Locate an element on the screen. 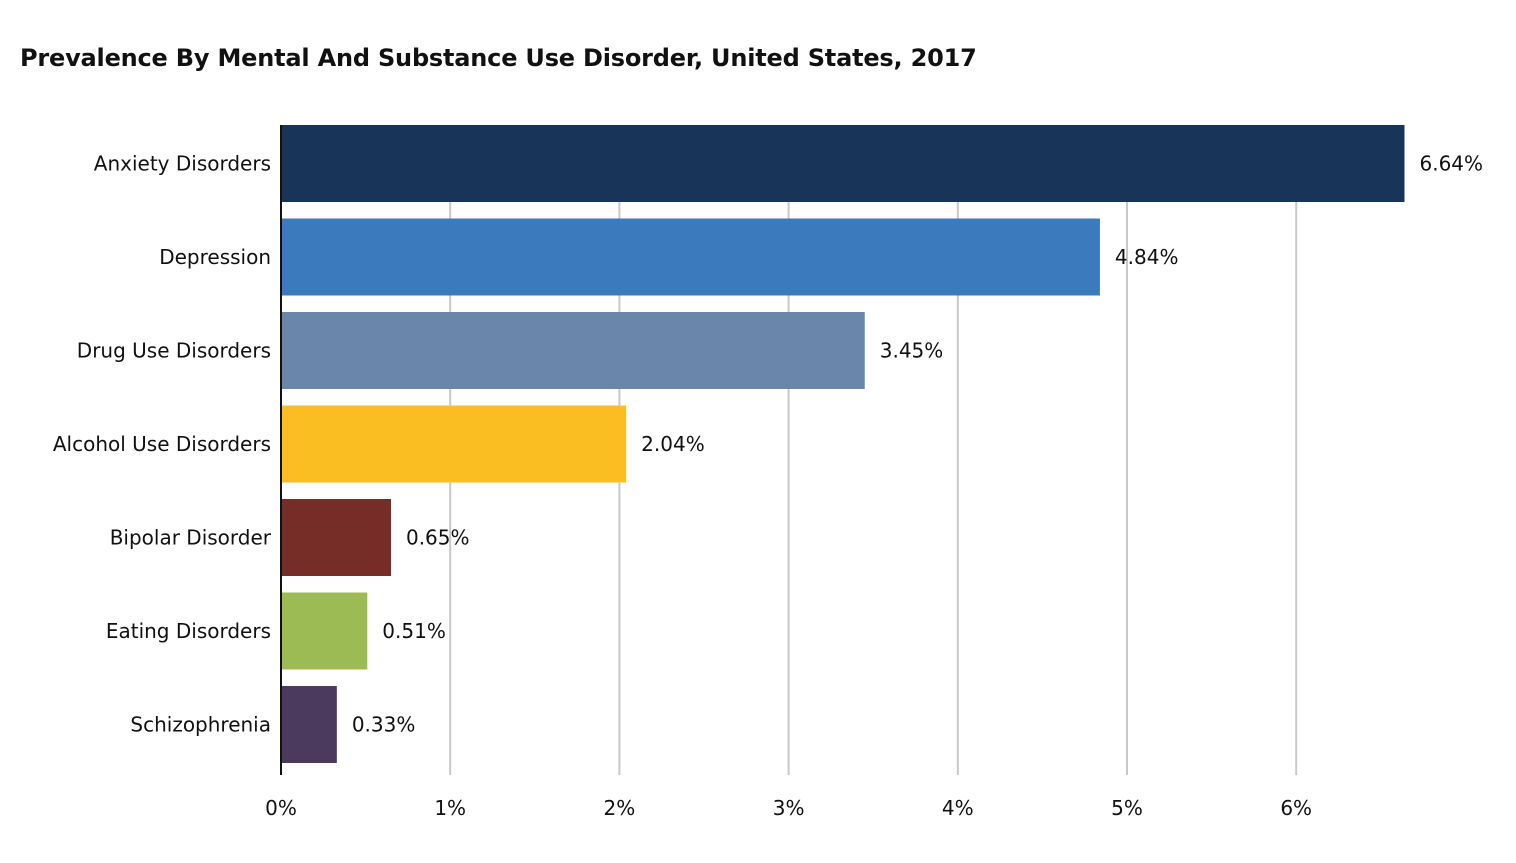 The image size is (1516, 863). category-label-eating-disorders: Eating Disorders is located at coordinates (188, 631).